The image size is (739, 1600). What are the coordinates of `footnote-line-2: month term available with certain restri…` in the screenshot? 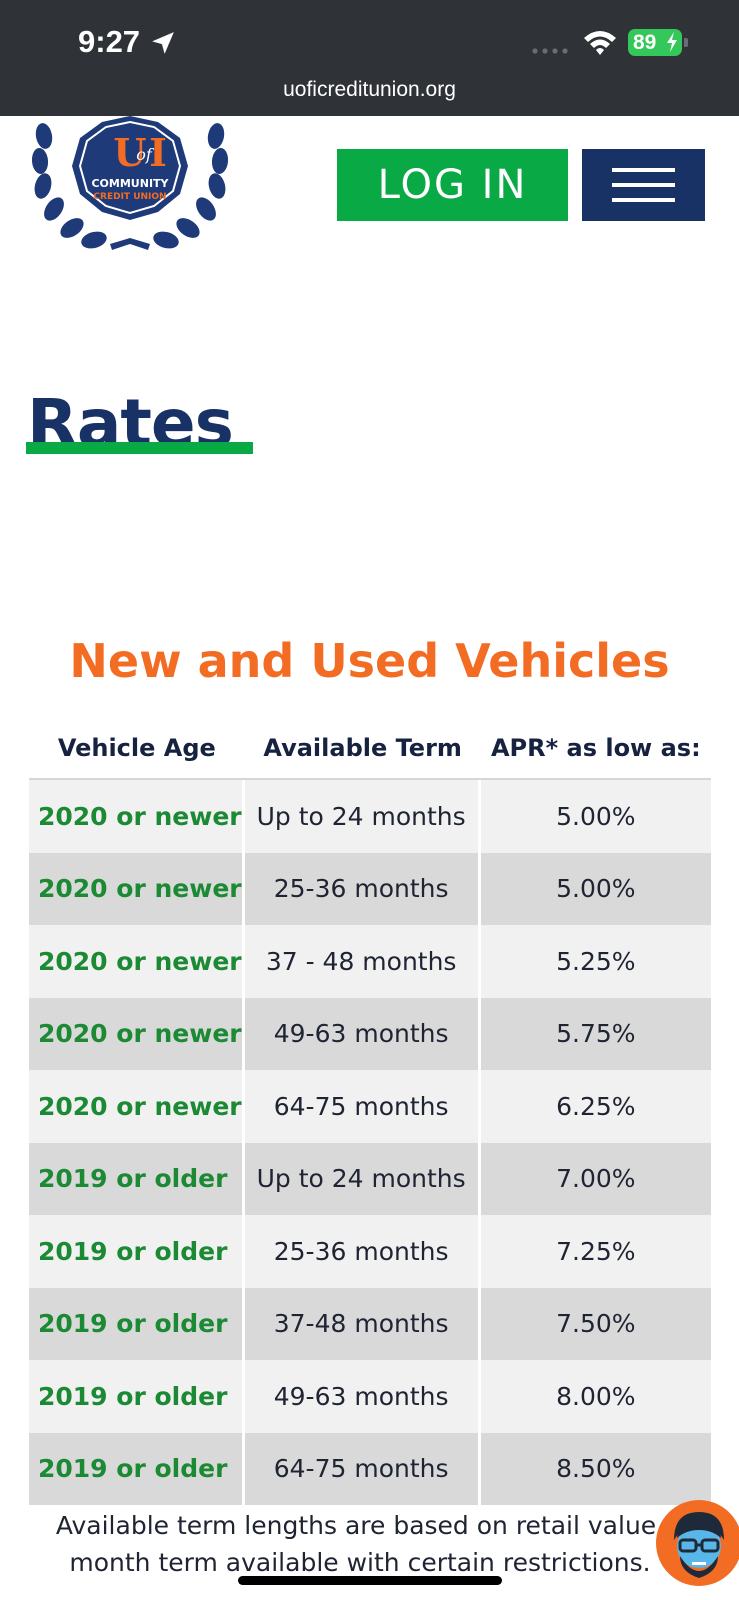 It's located at (360, 1562).